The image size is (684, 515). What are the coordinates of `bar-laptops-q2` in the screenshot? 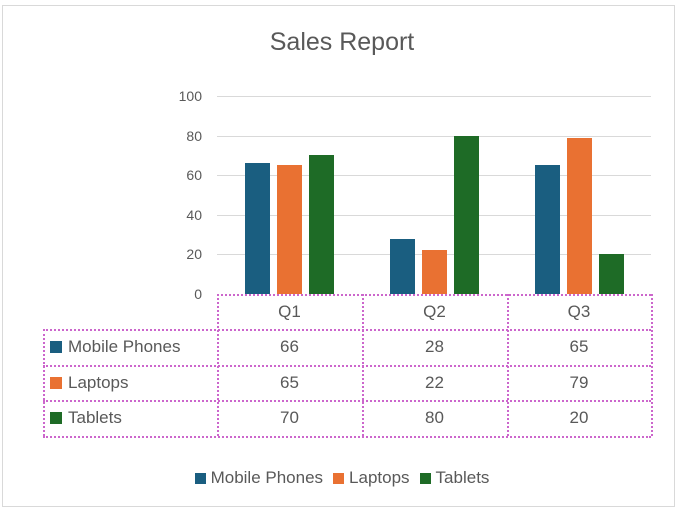 It's located at (434, 272).